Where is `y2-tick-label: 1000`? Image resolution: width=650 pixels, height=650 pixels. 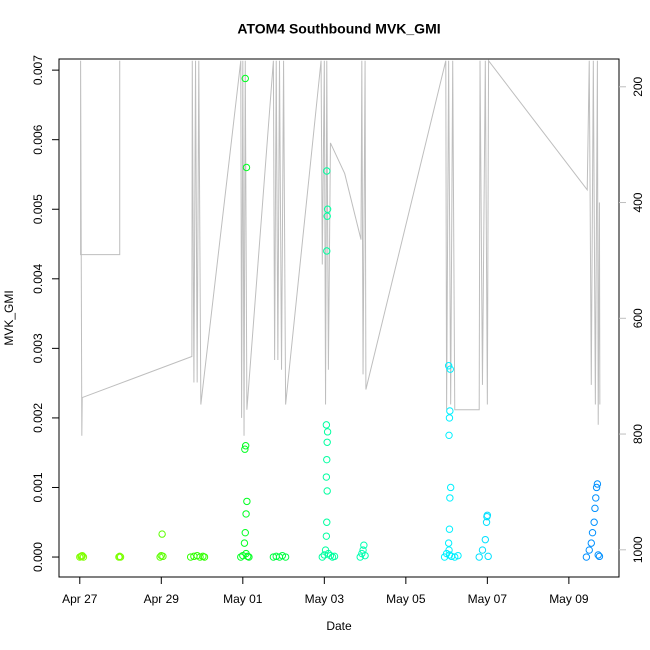 y2-tick-label: 1000 is located at coordinates (638, 549).